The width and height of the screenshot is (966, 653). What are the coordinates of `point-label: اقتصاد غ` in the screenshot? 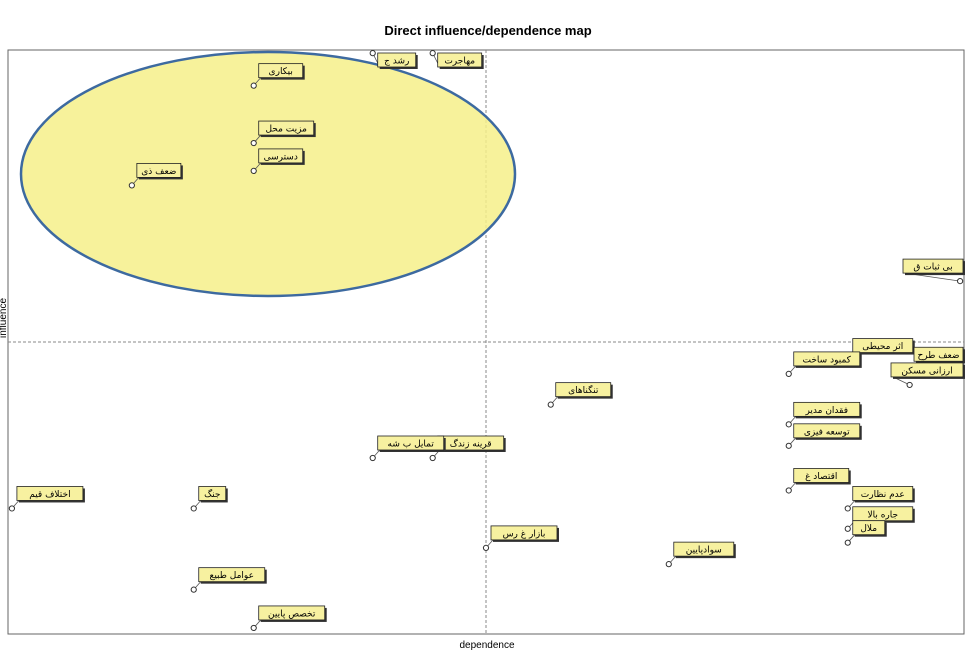 It's located at (821, 477).